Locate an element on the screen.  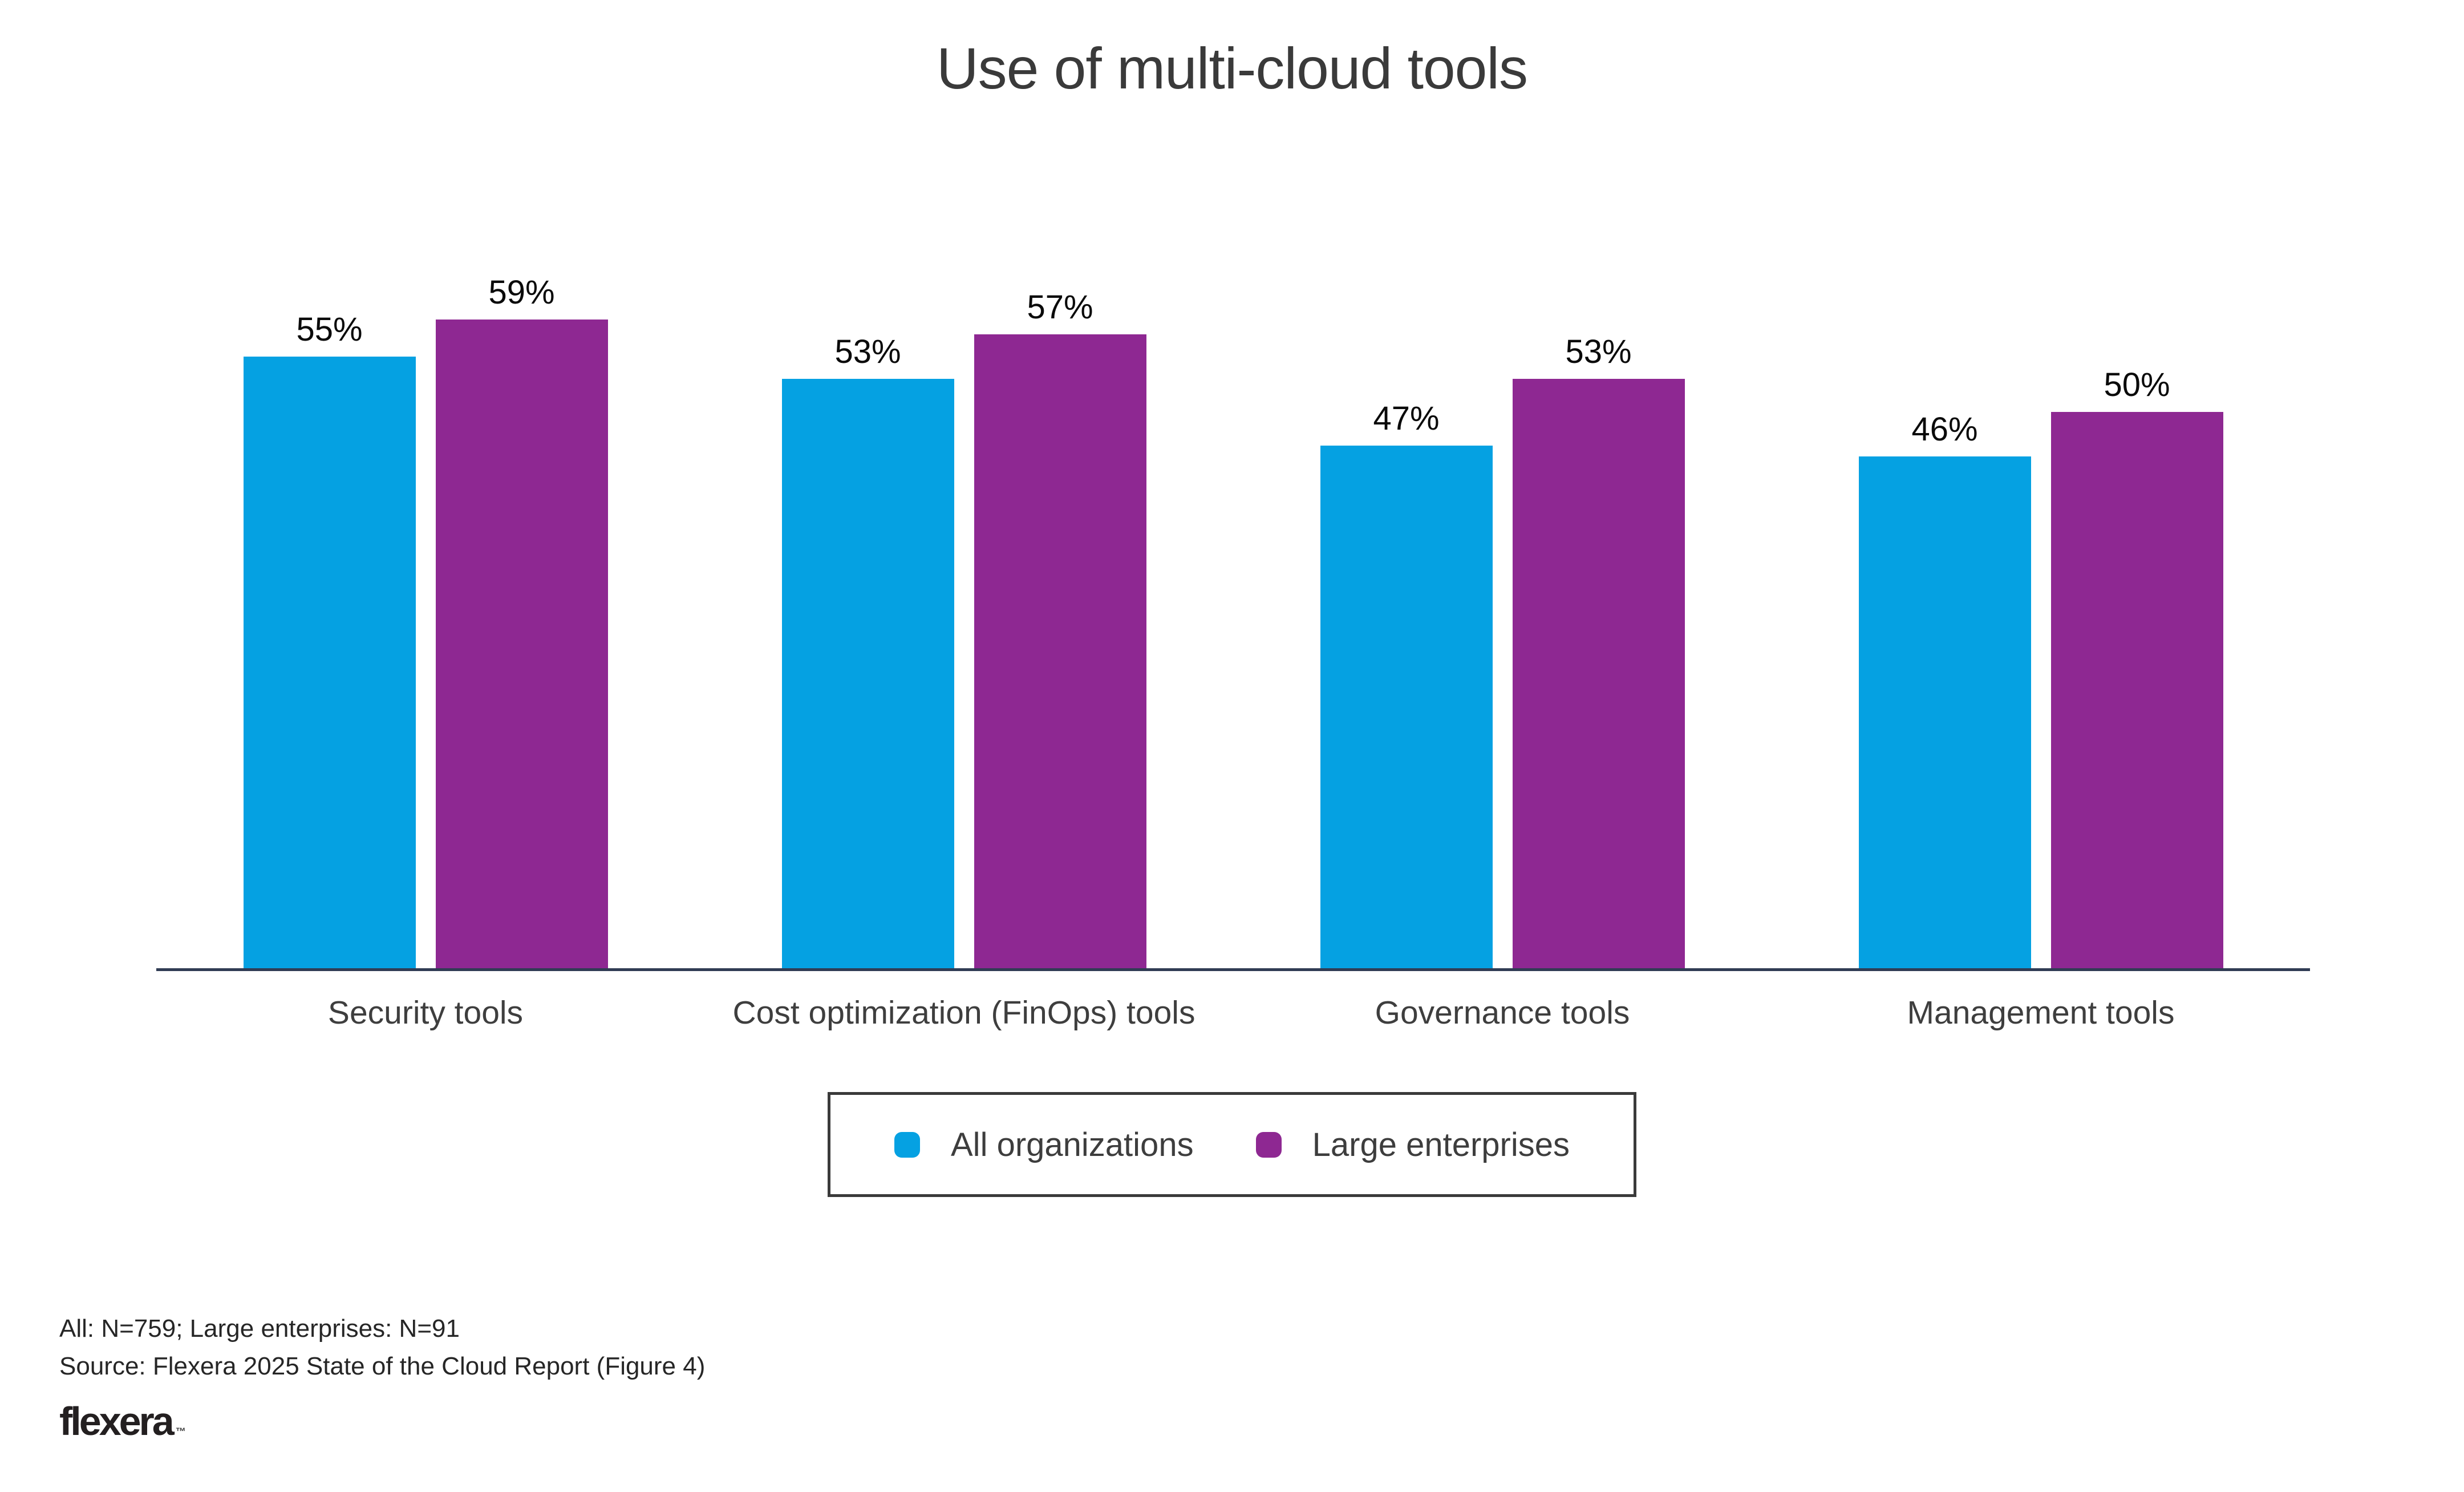
bar-with-label: 57% is located at coordinates (1060, 622).